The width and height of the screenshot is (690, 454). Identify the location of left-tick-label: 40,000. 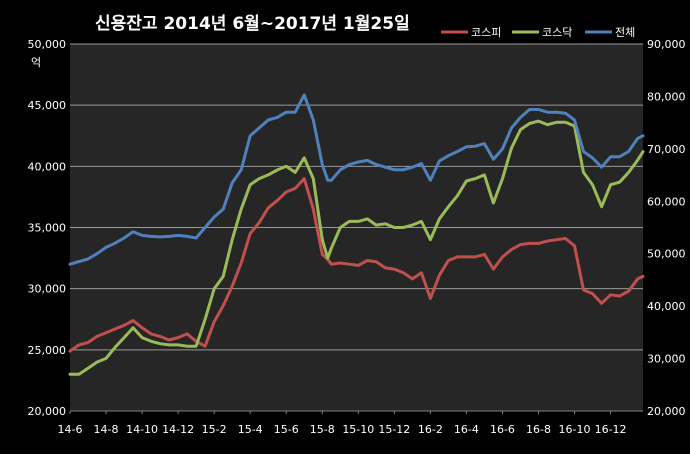
(47, 166).